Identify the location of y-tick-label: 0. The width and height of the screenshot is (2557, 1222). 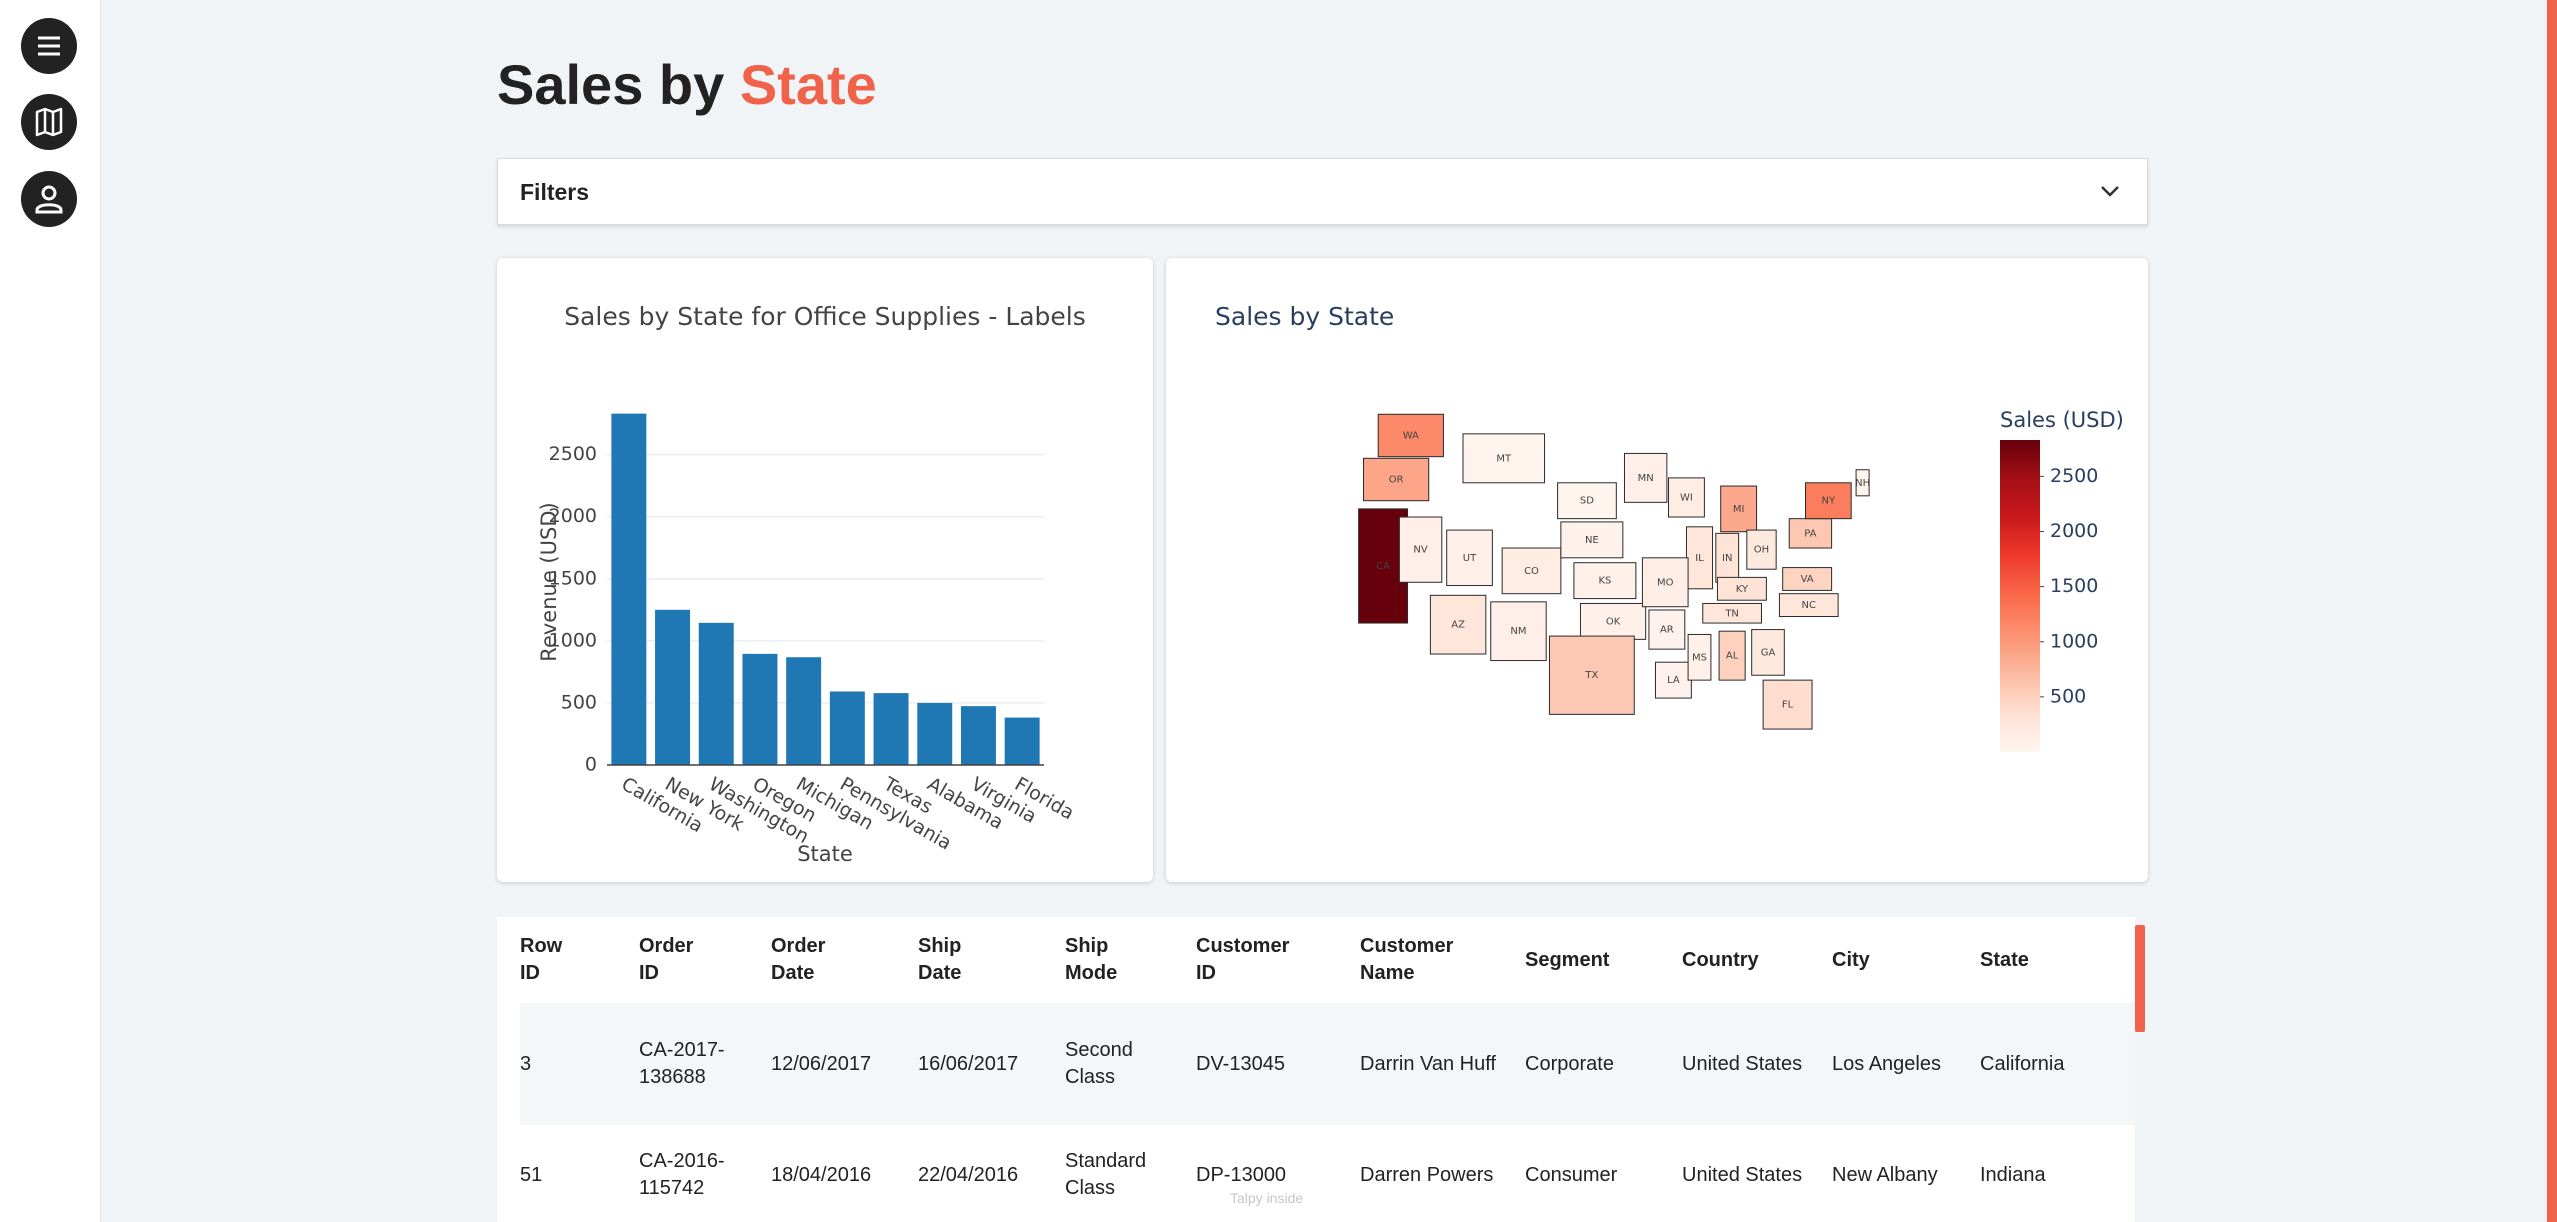
(591, 765).